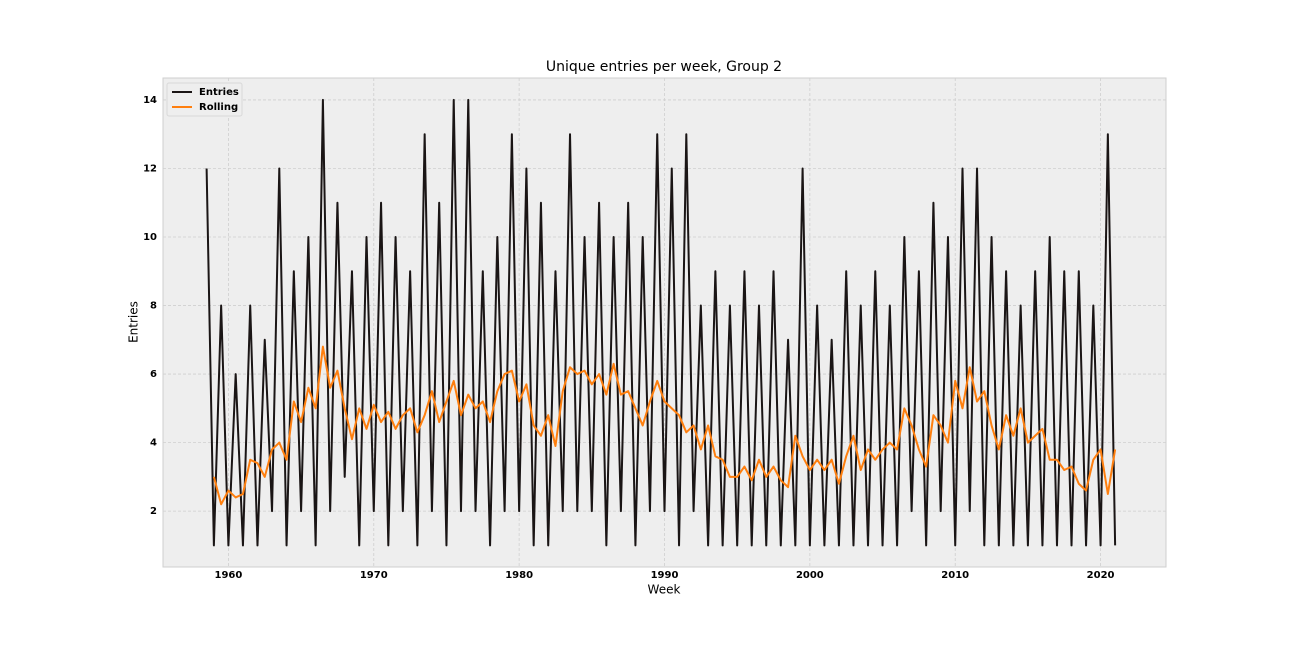  I want to click on y-tick-label: 14, so click(150, 100).